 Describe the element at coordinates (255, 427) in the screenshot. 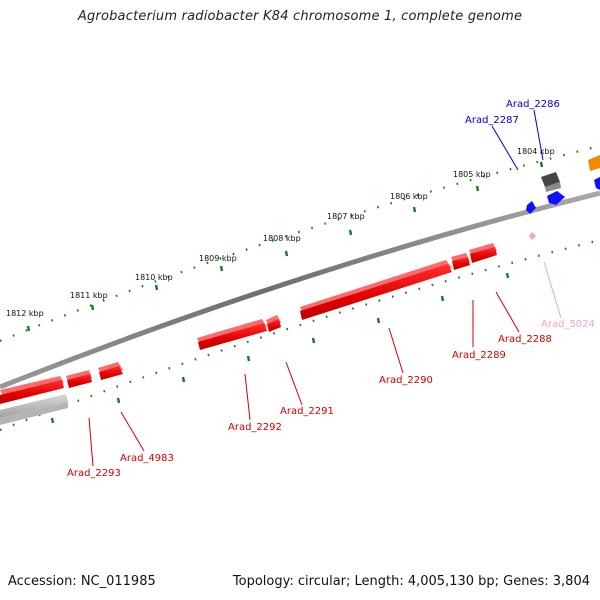

I see `gene-label-arad-2292: Arad_2292` at that location.